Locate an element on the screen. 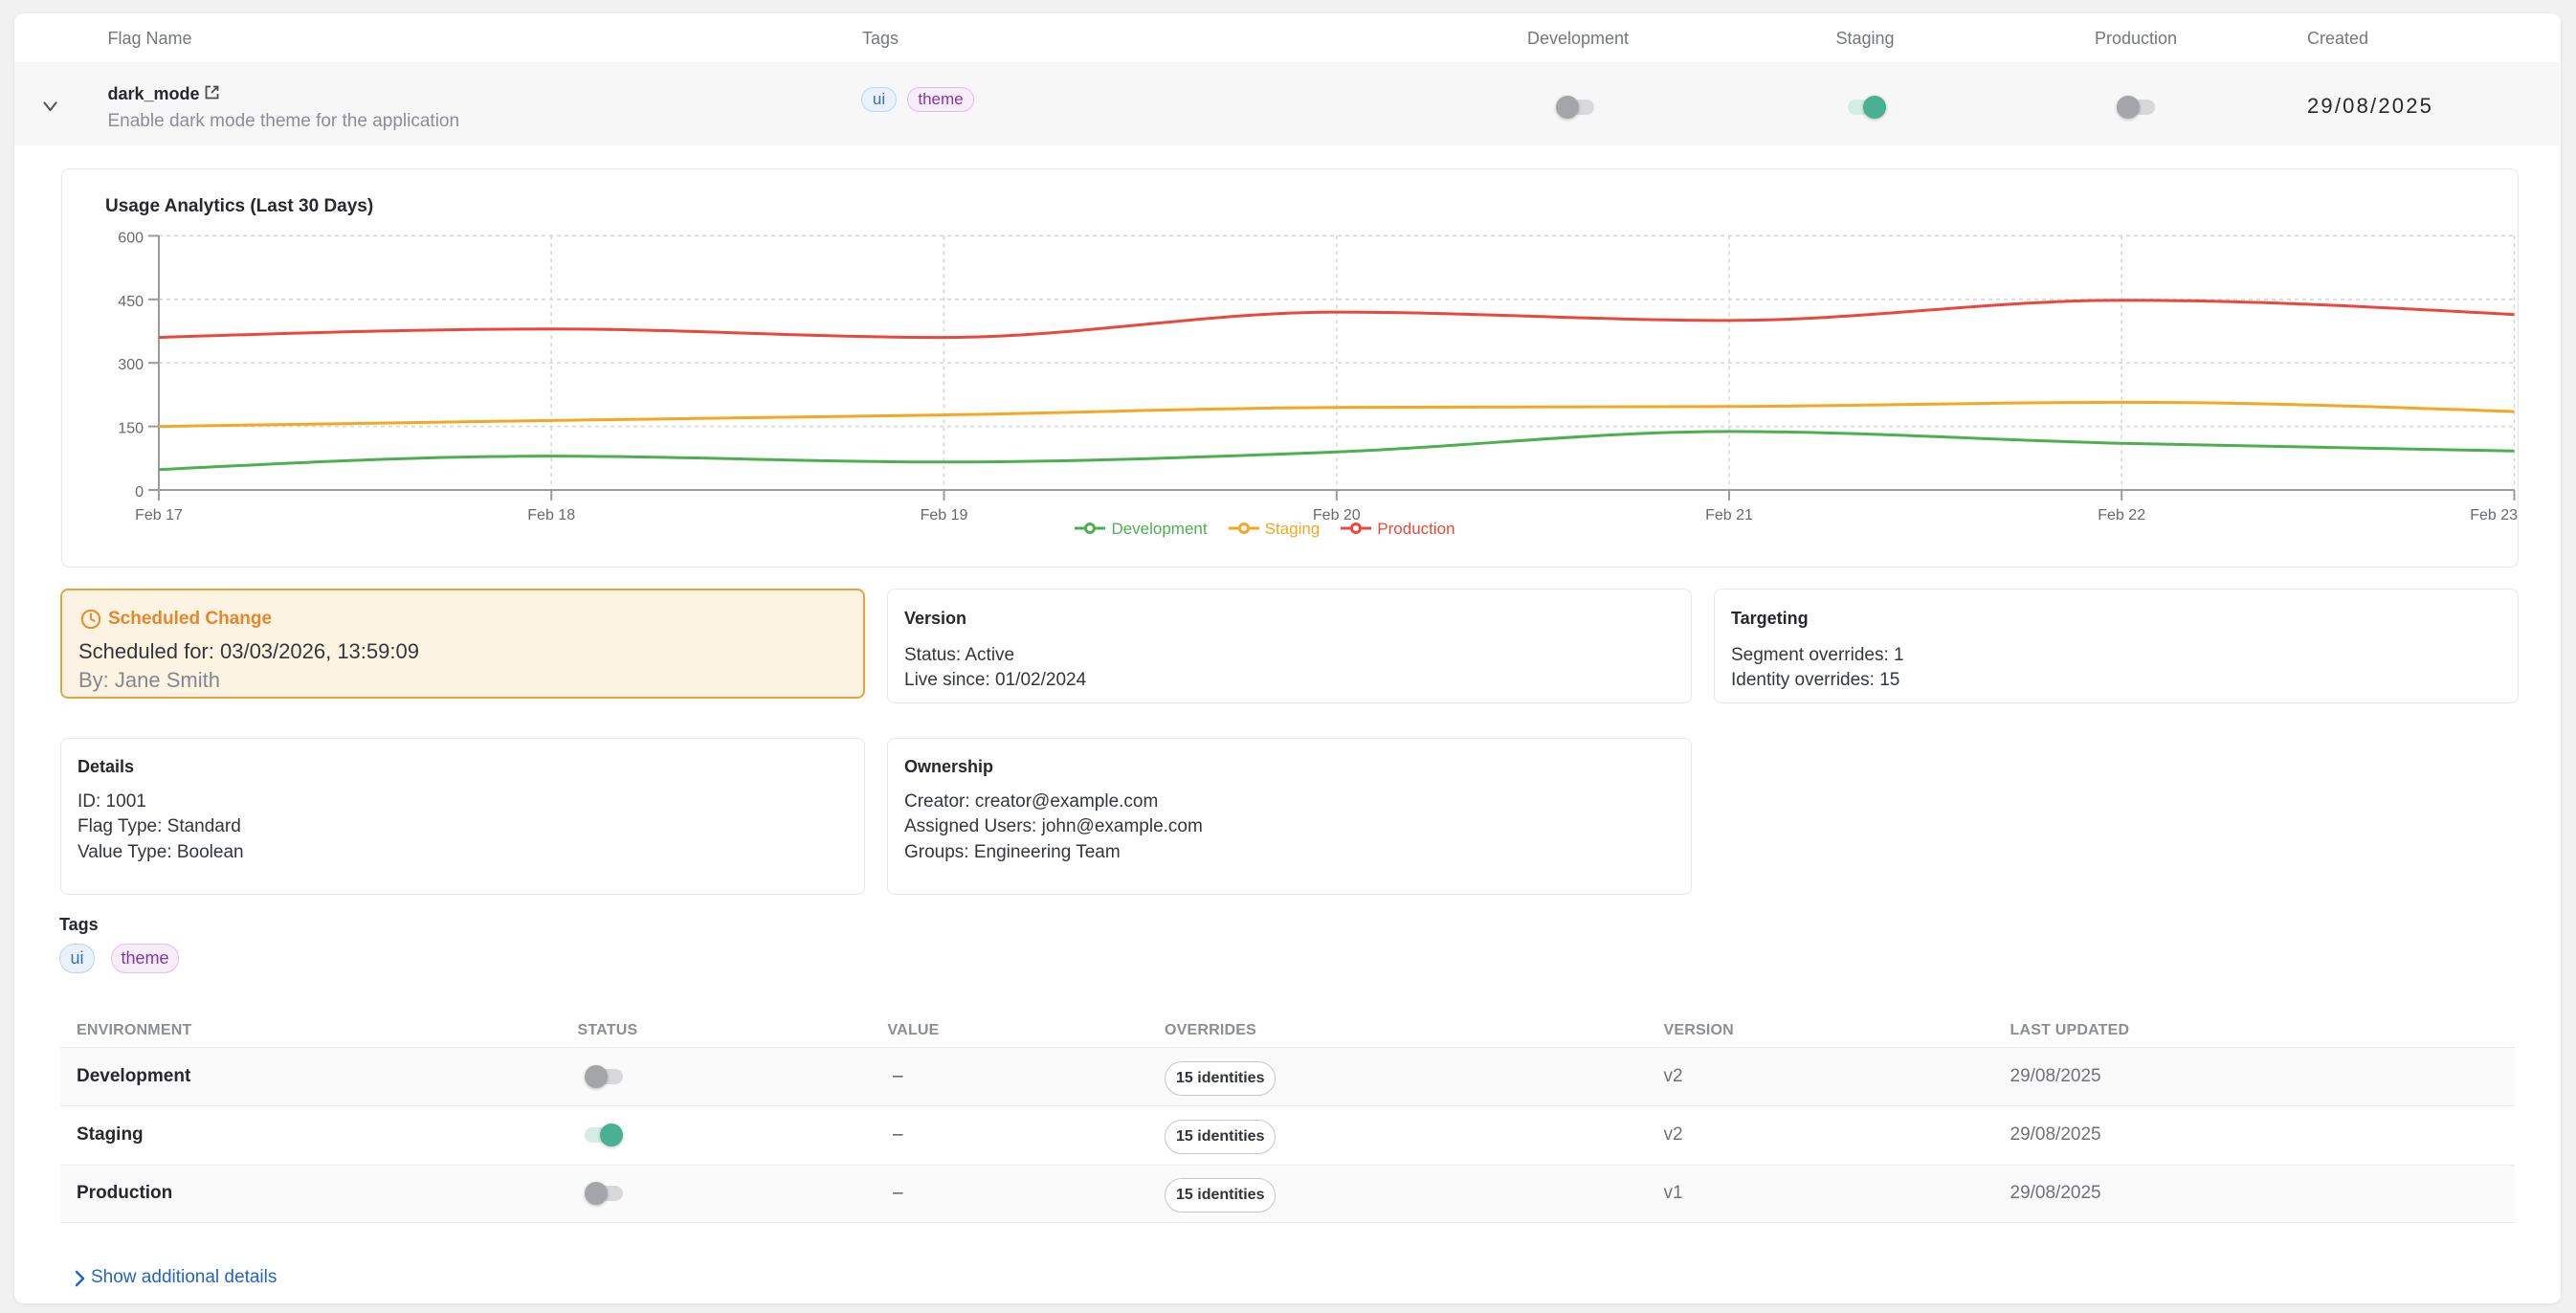 The image size is (2576, 1313). svg-text: Feb 22 is located at coordinates (2121, 515).